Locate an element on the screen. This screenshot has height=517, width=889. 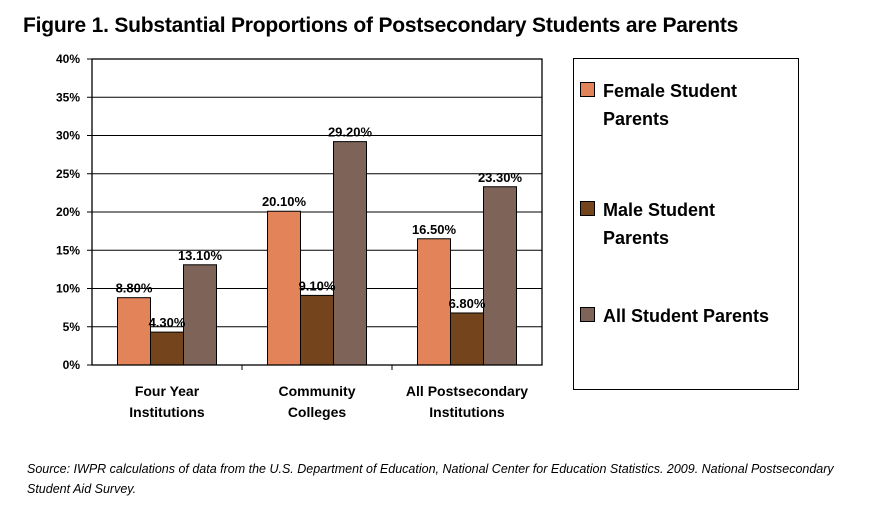
legend-label-line: Male Student is located at coordinates (659, 210).